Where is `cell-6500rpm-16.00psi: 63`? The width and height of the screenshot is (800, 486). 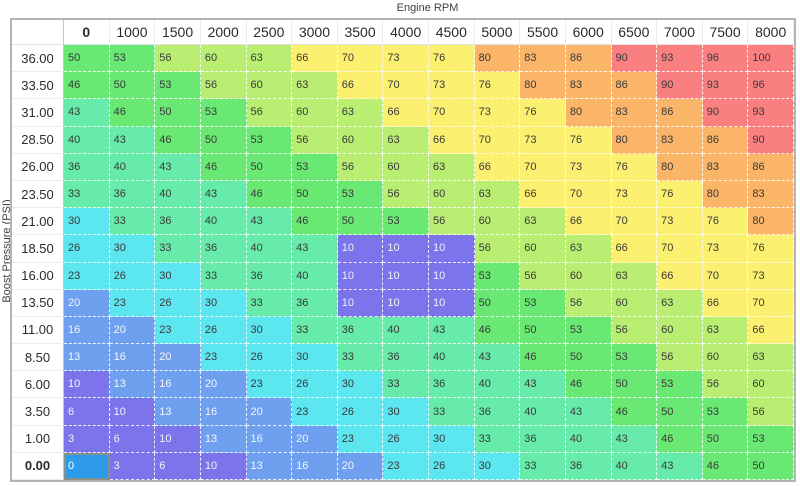 cell-6500rpm-16.00psi: 63 is located at coordinates (634, 276).